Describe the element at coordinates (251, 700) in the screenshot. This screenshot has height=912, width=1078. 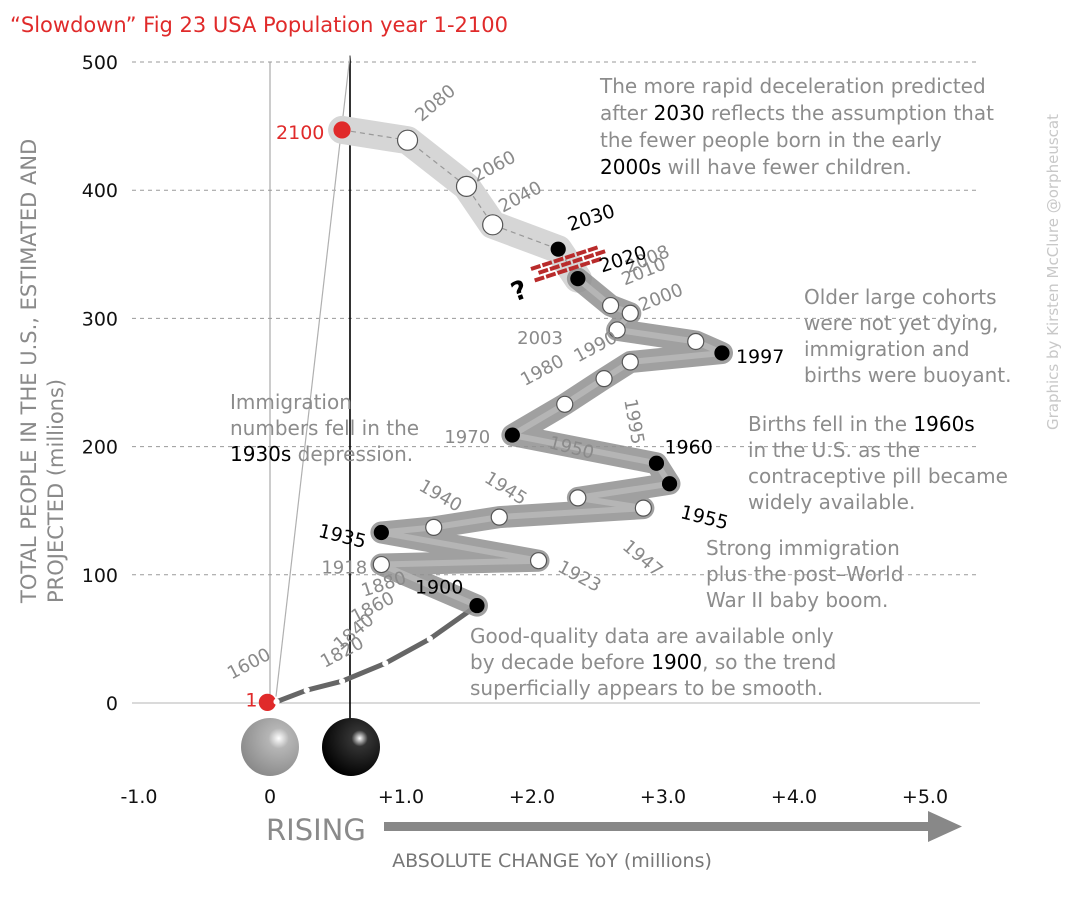
I see `year-label-1: 1` at that location.